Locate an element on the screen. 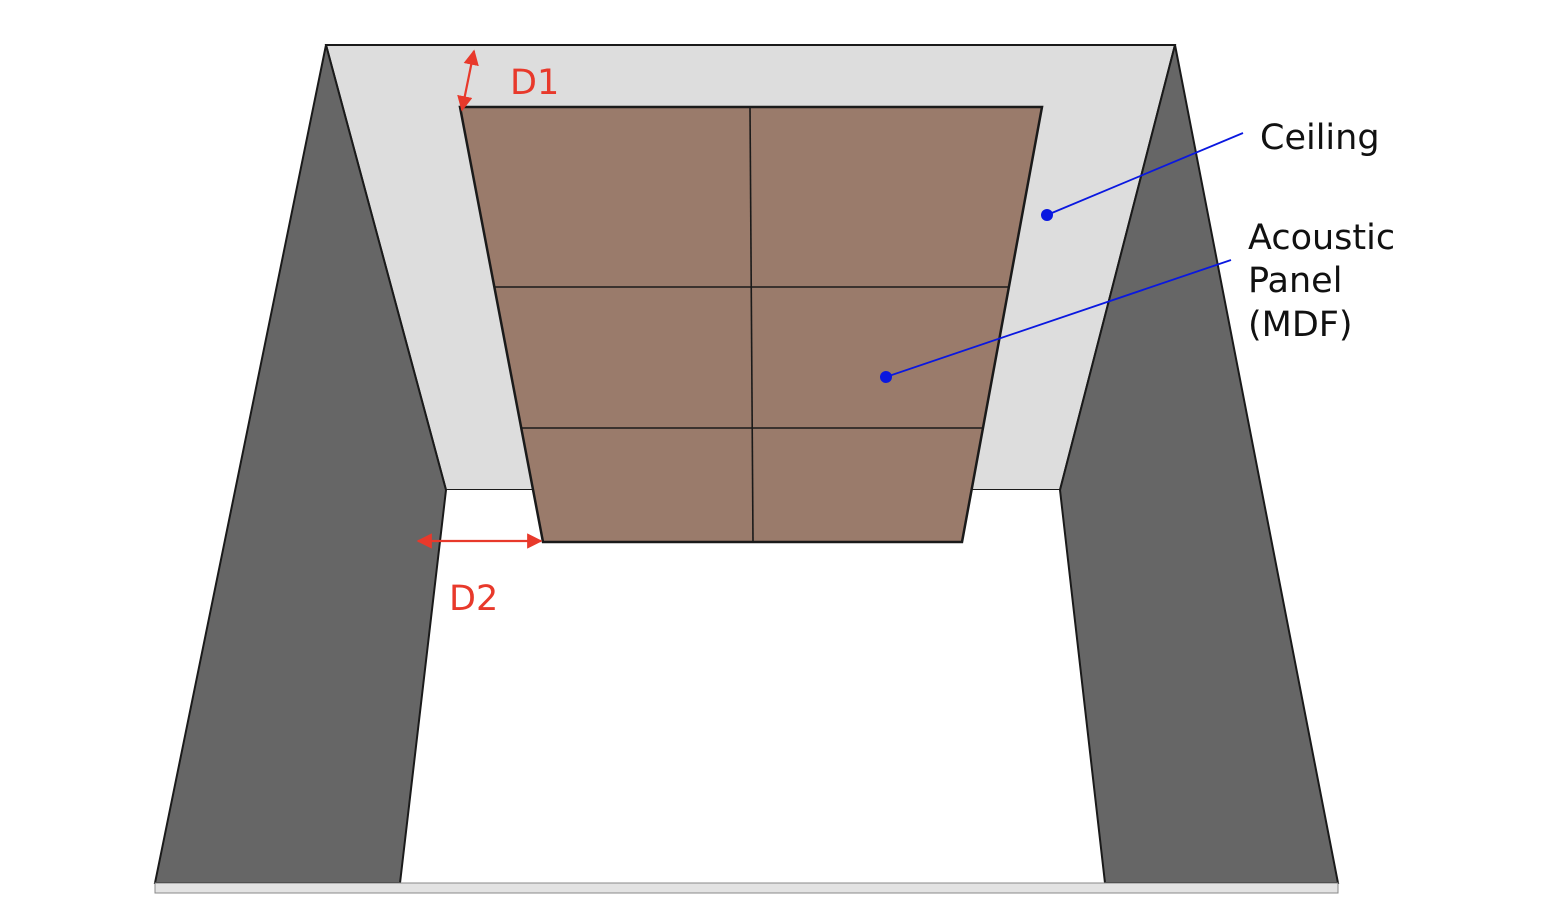 This screenshot has width=1550, height=916. dimension-d1-arrow is located at coordinates (468, 80).